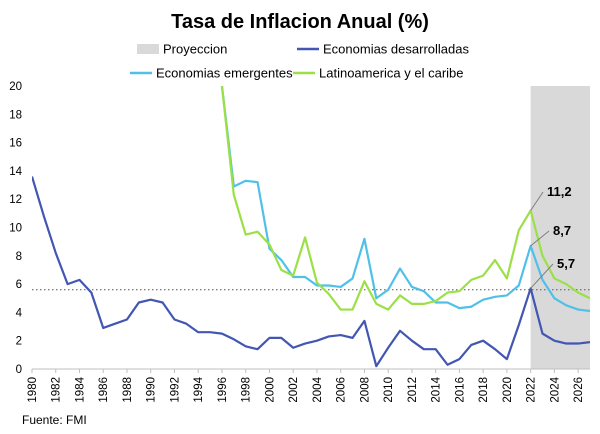  Describe the element at coordinates (342, 390) in the screenshot. I see `x-tick-label: 2006` at that location.